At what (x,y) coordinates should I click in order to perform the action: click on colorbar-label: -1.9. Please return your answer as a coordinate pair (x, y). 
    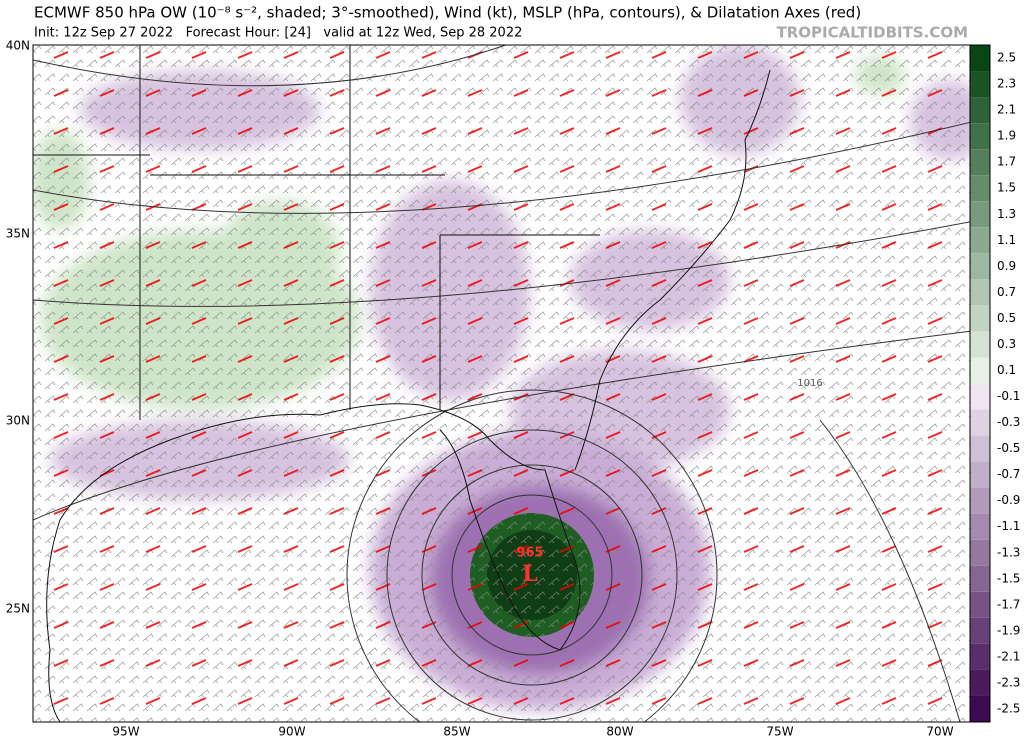
    Looking at the image, I should click on (1008, 630).